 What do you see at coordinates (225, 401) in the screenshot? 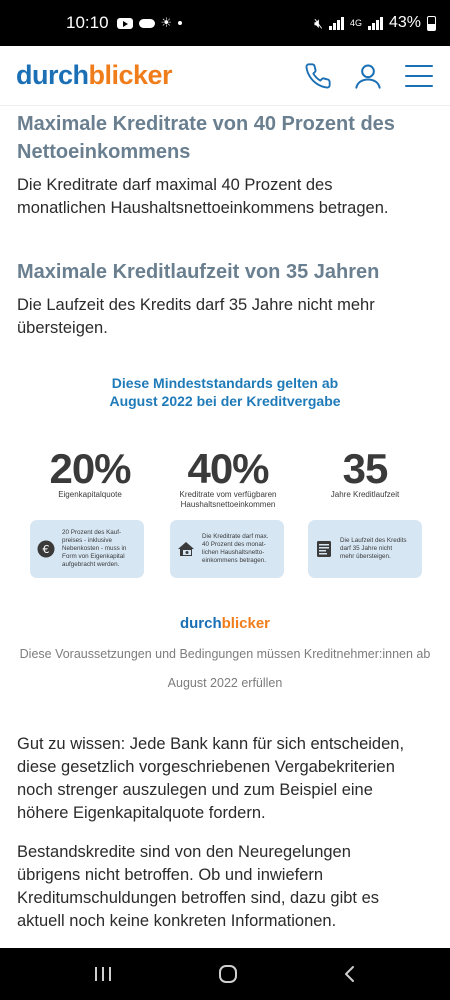
I see `infographic-title-line: August 2022 bei der Kreditvergabe` at bounding box center [225, 401].